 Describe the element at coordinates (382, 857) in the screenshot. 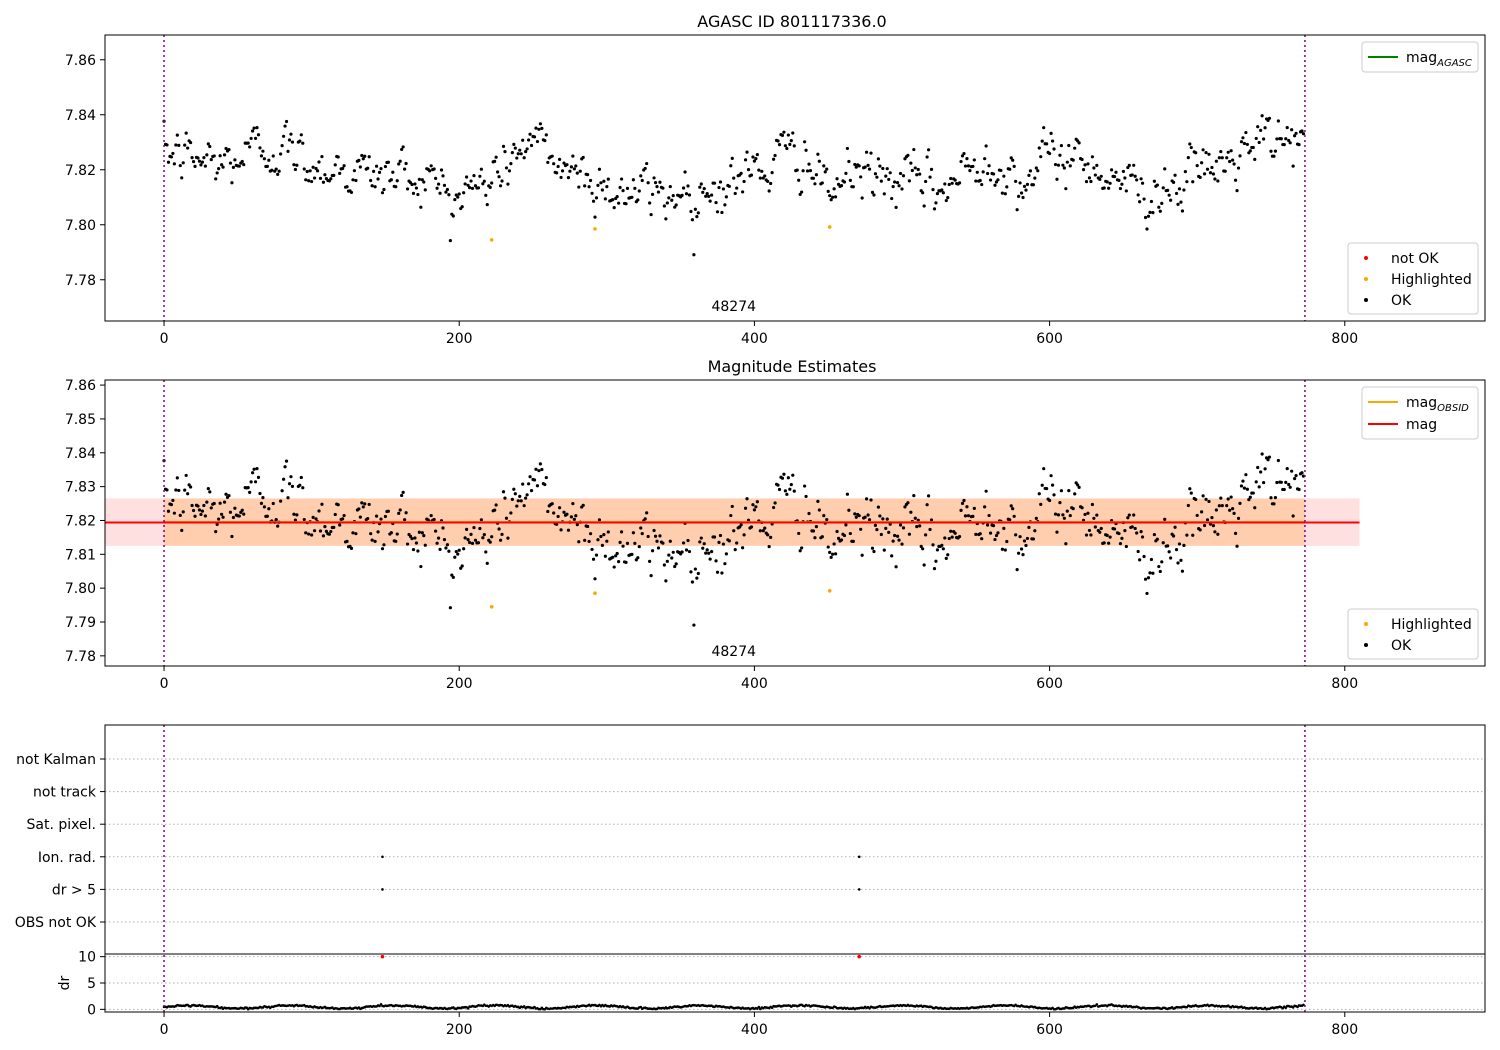

I see `flag-event-point` at that location.